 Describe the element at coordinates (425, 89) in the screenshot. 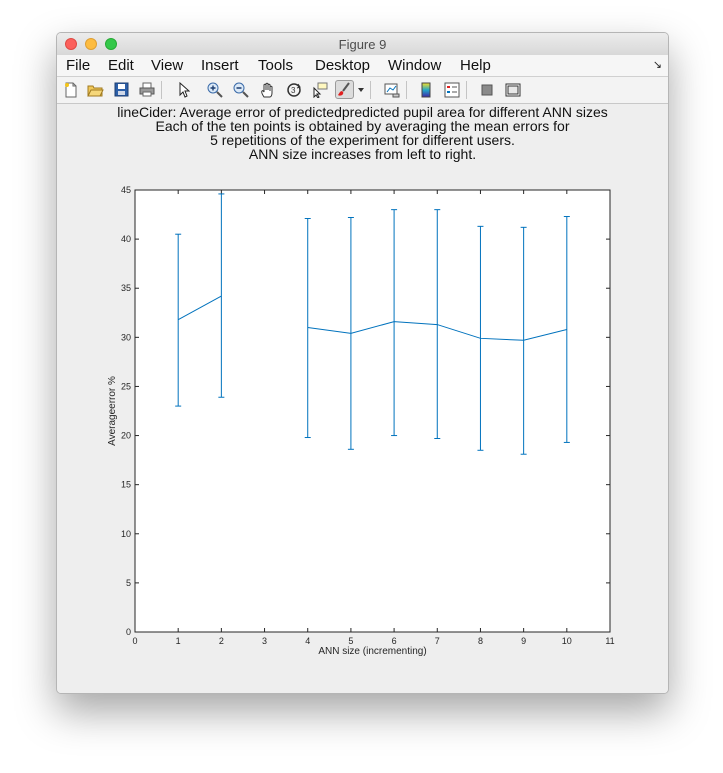

I see `colorbar-icon` at that location.